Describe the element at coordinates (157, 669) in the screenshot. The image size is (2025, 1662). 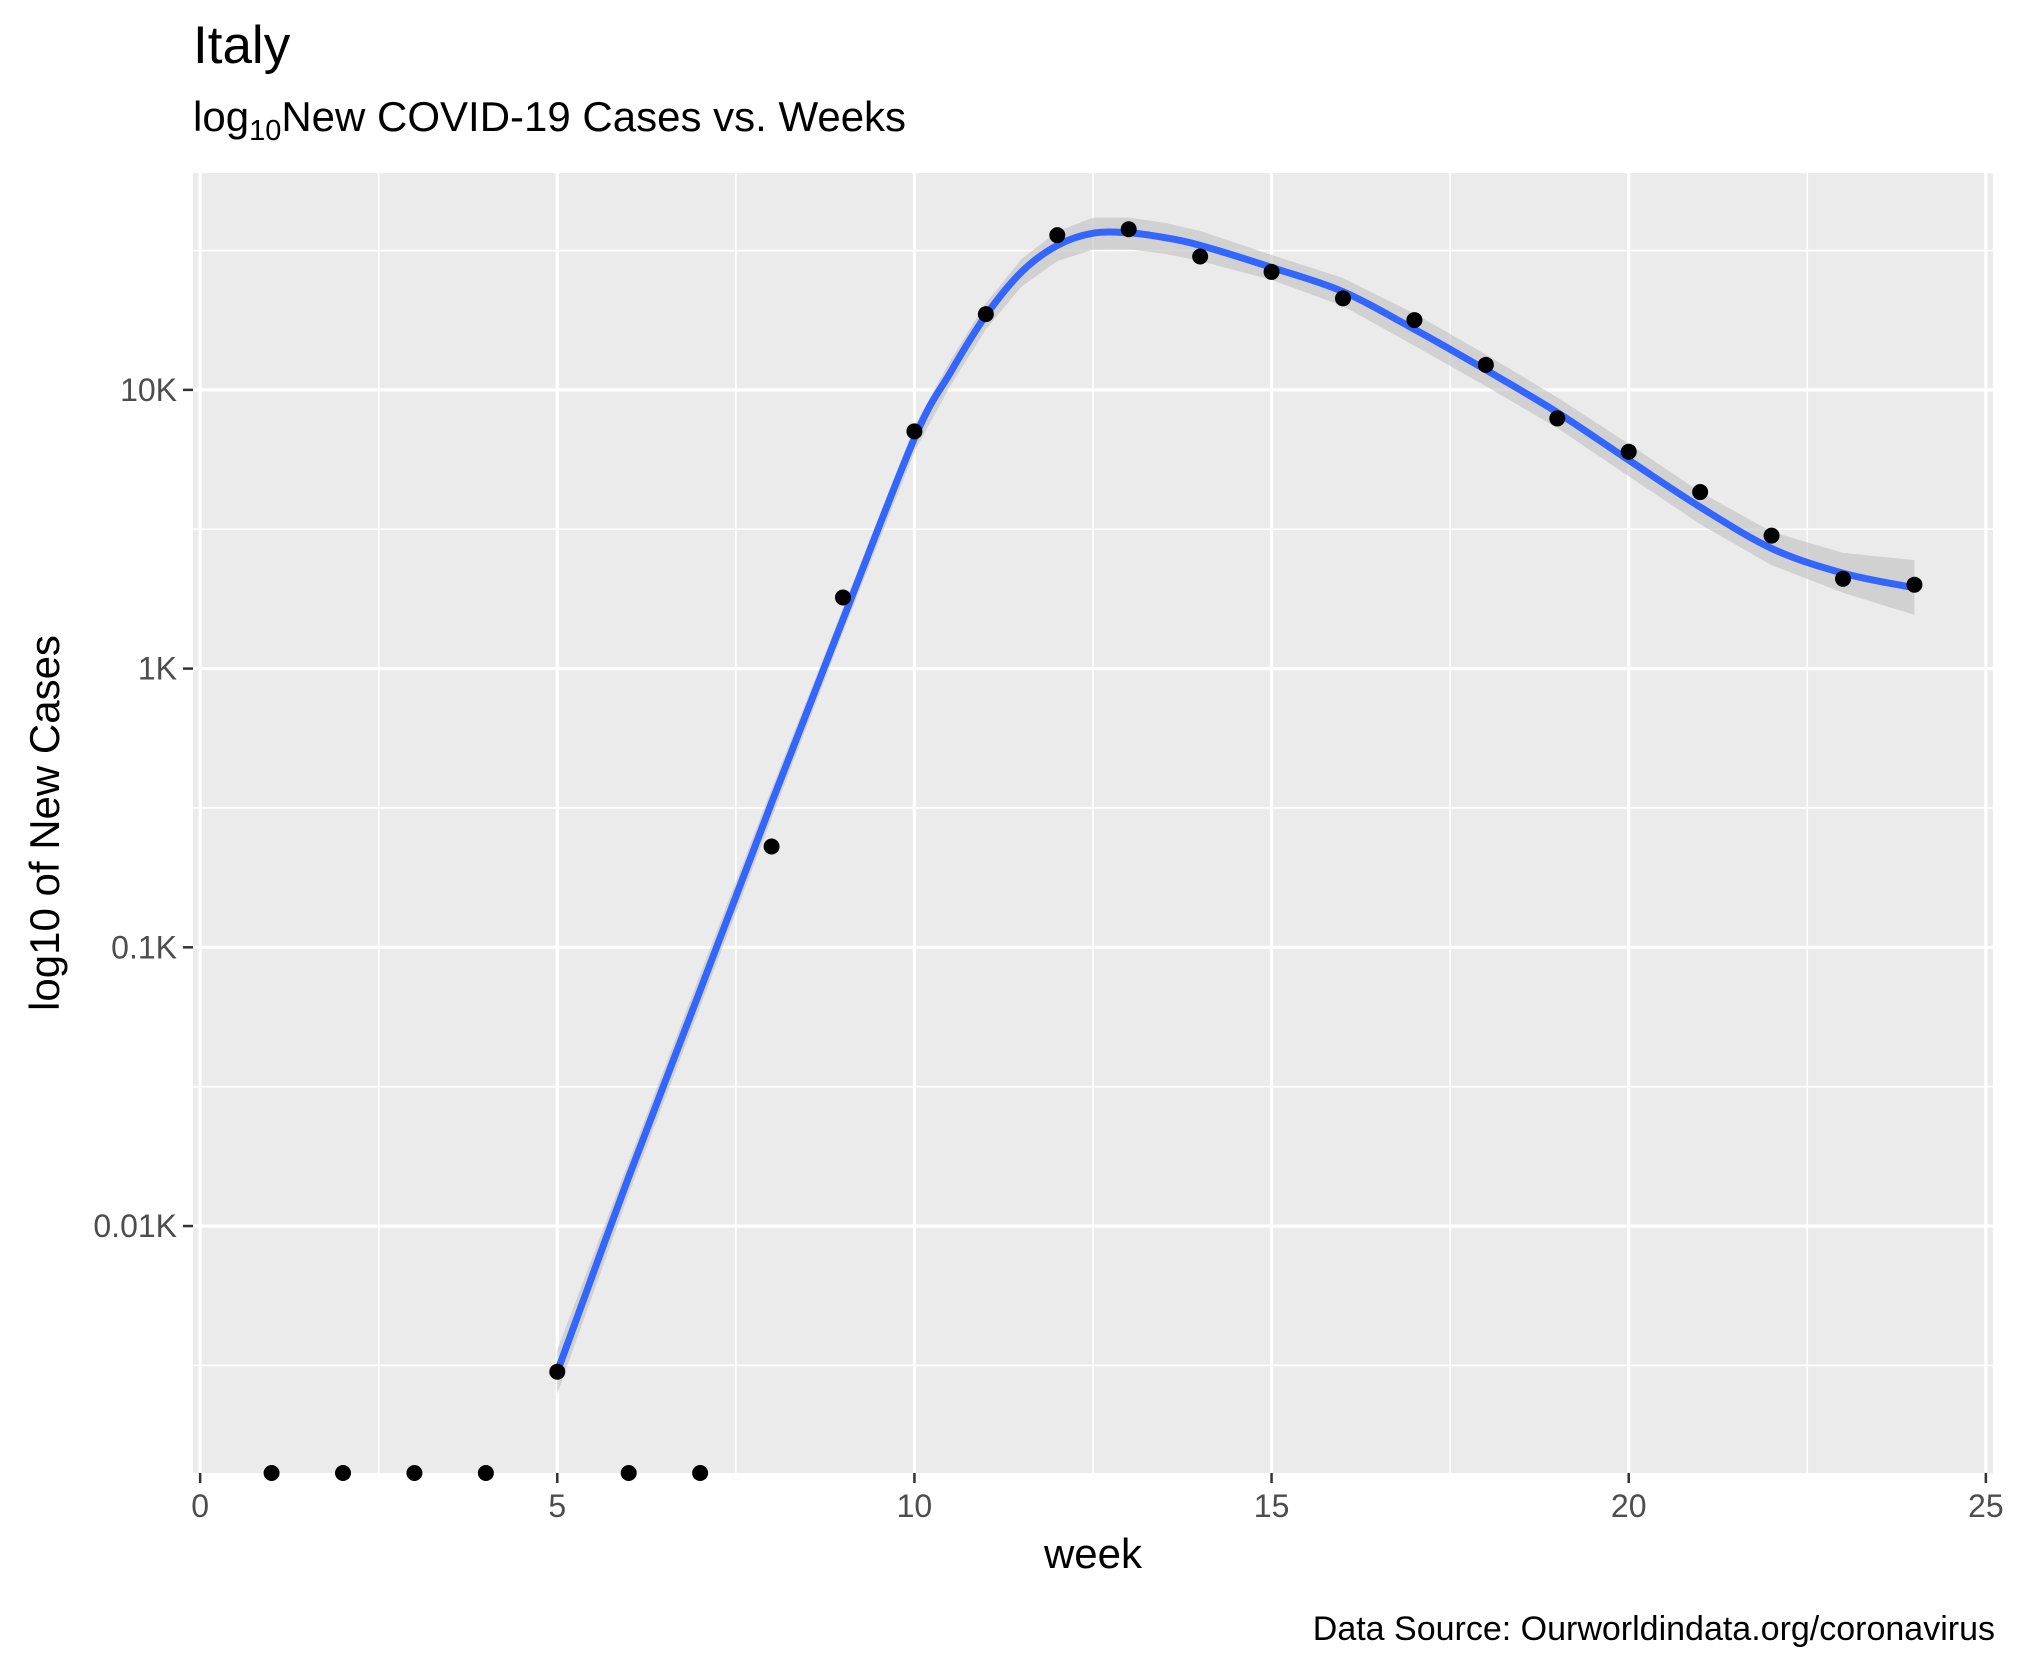
I see `y-tick-label: 1K` at that location.